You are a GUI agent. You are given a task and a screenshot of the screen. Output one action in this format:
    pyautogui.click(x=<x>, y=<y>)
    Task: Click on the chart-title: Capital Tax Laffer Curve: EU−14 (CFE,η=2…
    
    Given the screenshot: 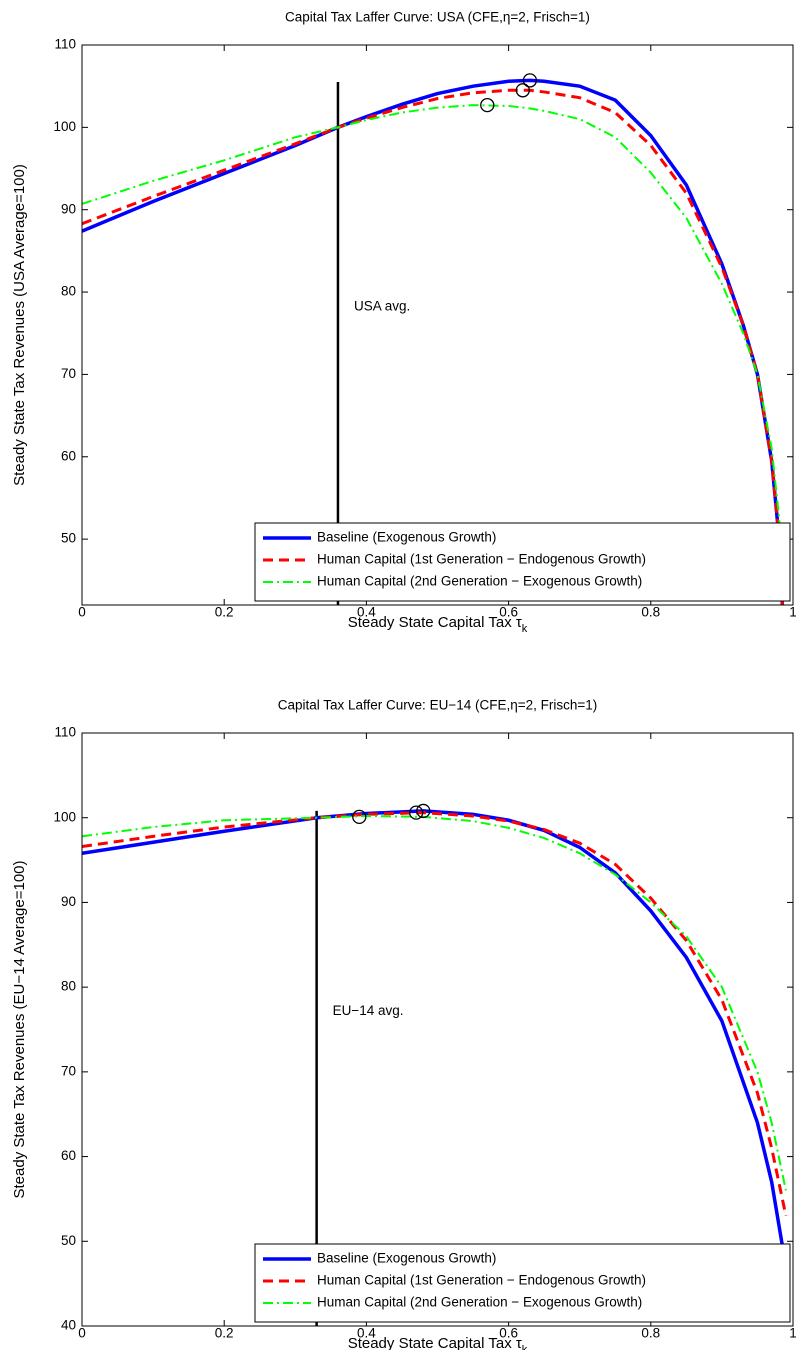 What is the action you would take?
    pyautogui.click(x=438, y=705)
    